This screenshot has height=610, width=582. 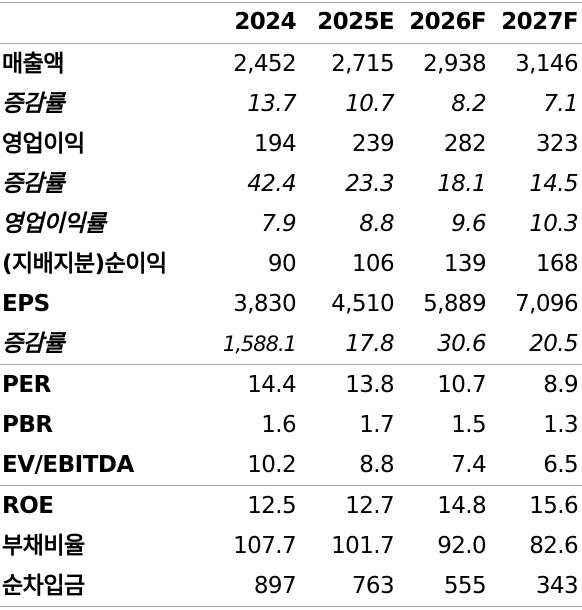 What do you see at coordinates (468, 224) in the screenshot?
I see `table-cell: 9.6` at bounding box center [468, 224].